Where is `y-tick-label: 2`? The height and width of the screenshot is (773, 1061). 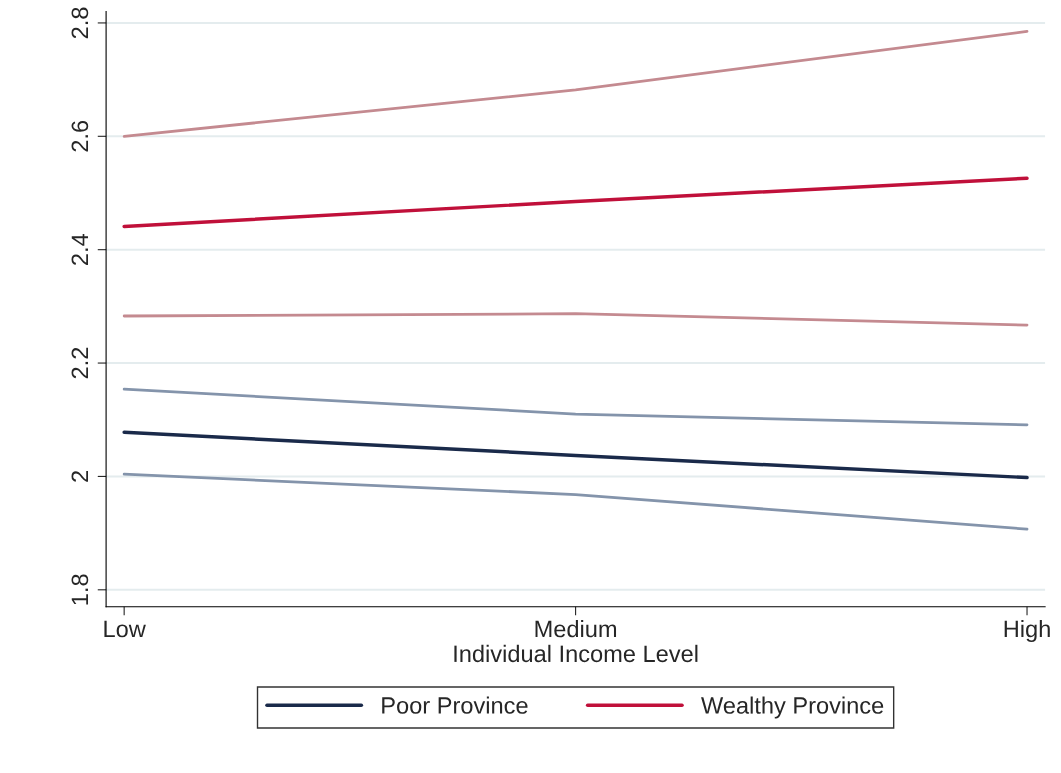 y-tick-label: 2 is located at coordinates (80, 476).